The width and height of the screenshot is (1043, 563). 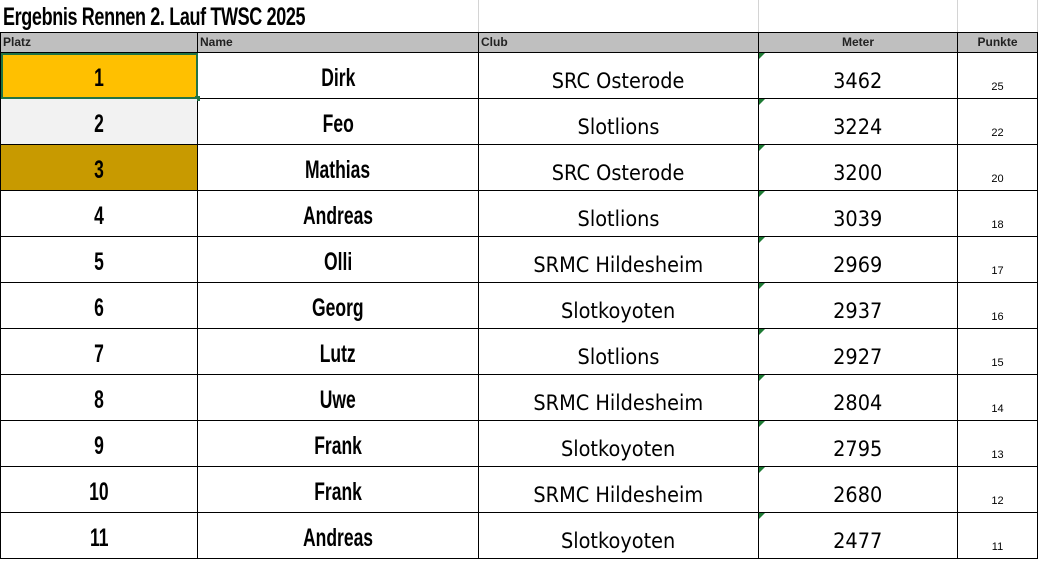 What do you see at coordinates (99, 167) in the screenshot?
I see `cell-platz: 3` at bounding box center [99, 167].